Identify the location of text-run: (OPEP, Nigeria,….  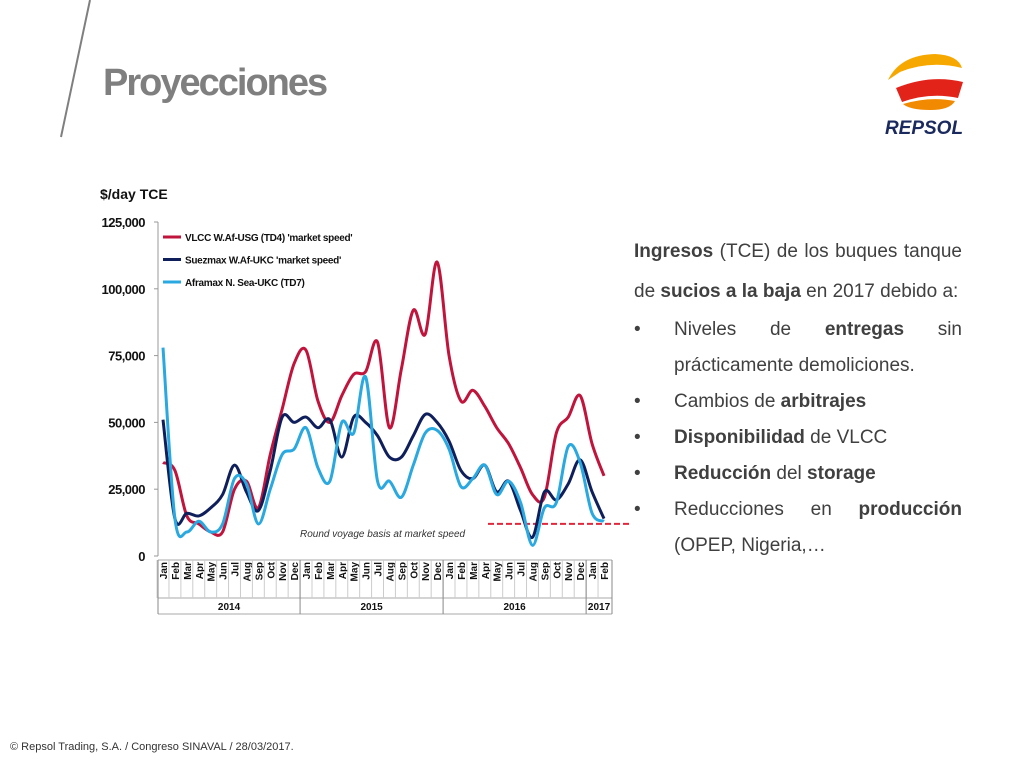
(750, 545).